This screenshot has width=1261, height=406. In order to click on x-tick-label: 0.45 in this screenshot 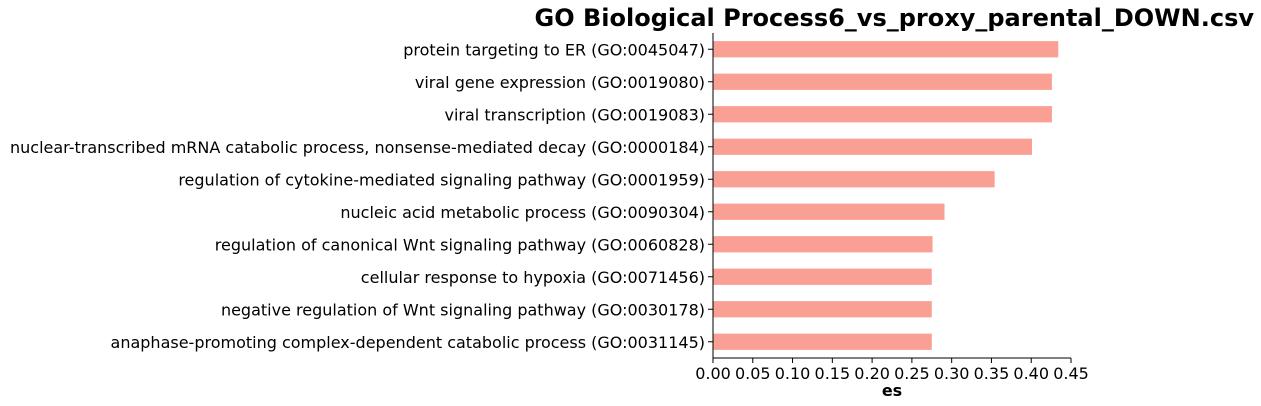, I will do `click(1071, 373)`.